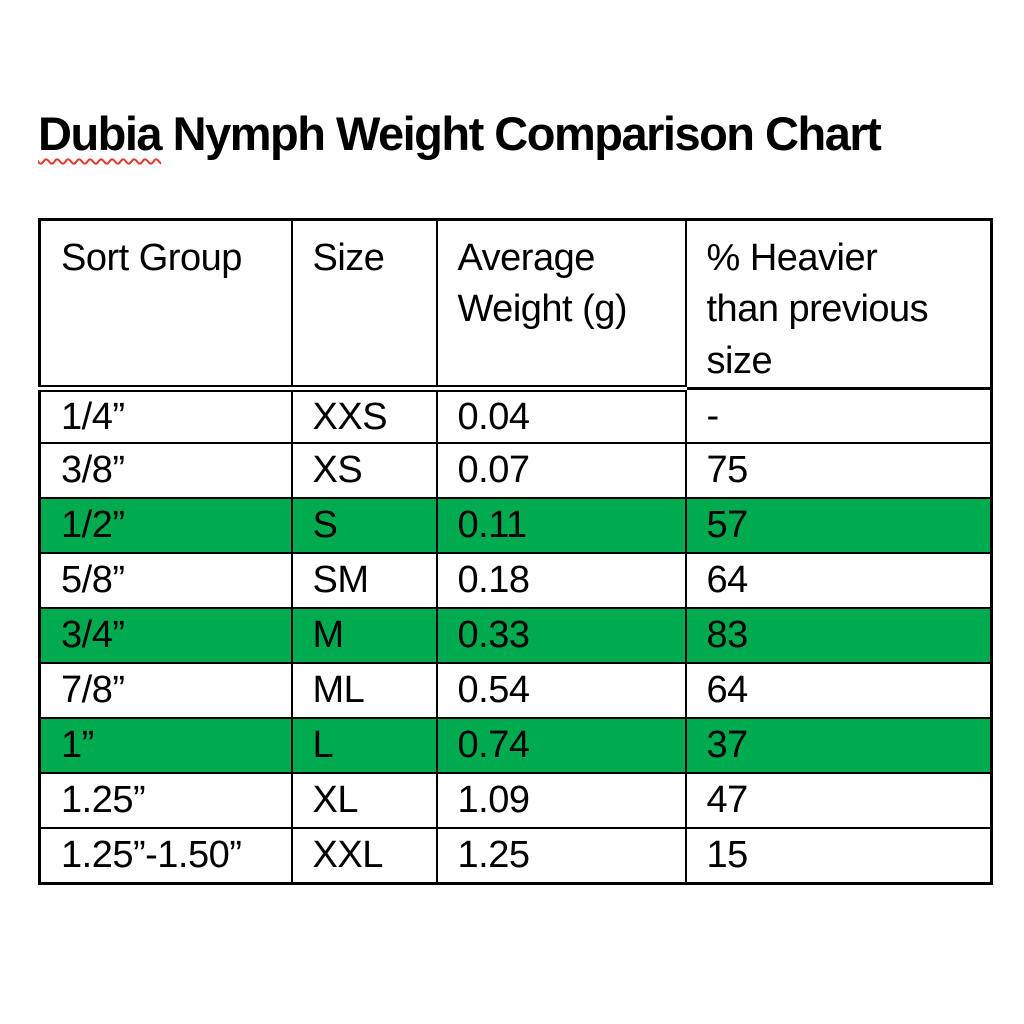 This screenshot has height=1024, width=1024. What do you see at coordinates (561, 691) in the screenshot?
I see `cell-avg-weight: 0.54` at bounding box center [561, 691].